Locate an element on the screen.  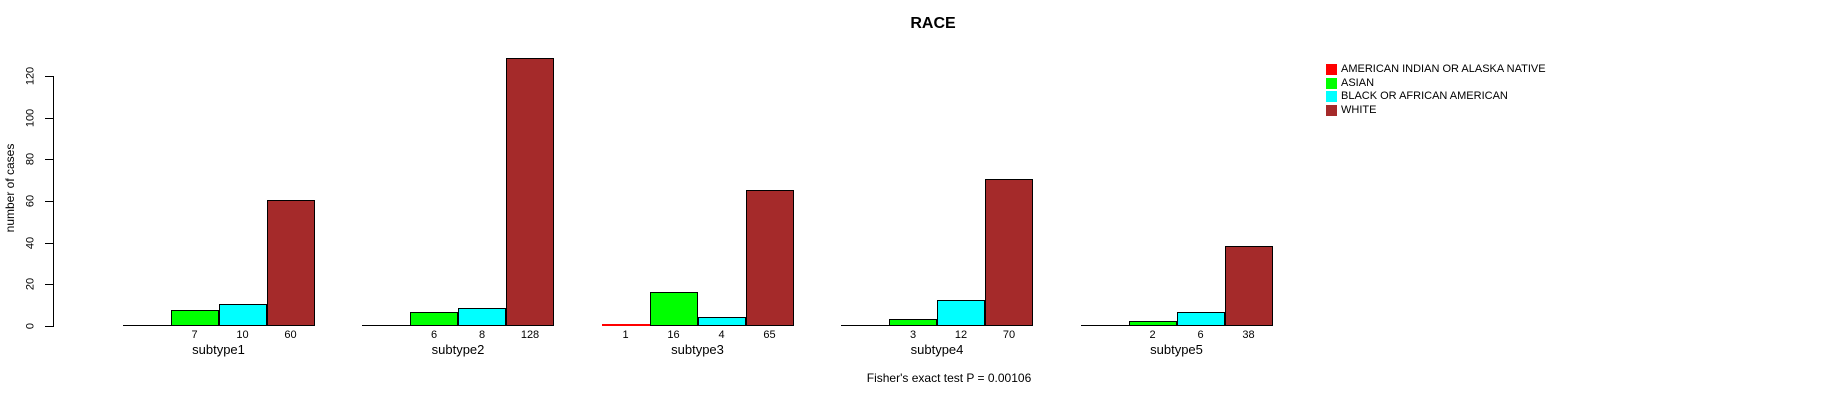
y-axis-line is located at coordinates (53, 201).